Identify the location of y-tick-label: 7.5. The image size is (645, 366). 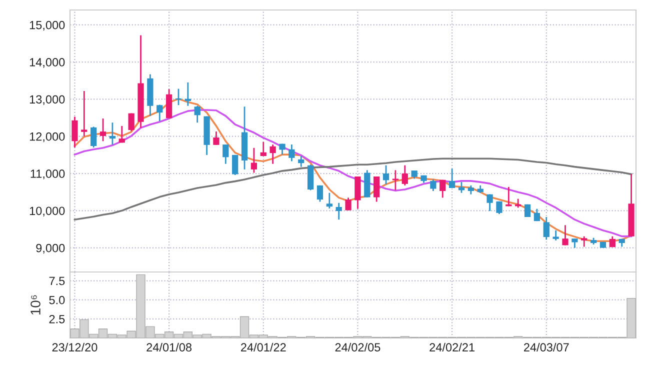
(57, 281).